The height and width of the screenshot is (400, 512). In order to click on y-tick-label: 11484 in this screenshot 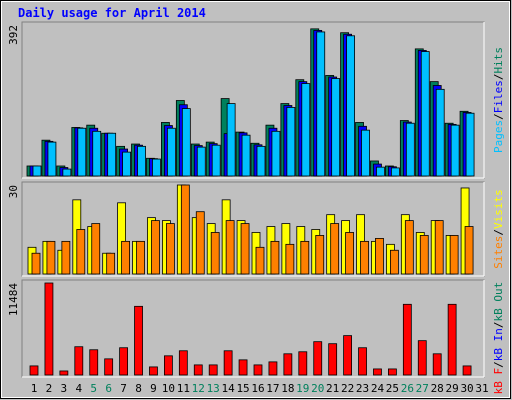, I will do `click(13, 299)`.